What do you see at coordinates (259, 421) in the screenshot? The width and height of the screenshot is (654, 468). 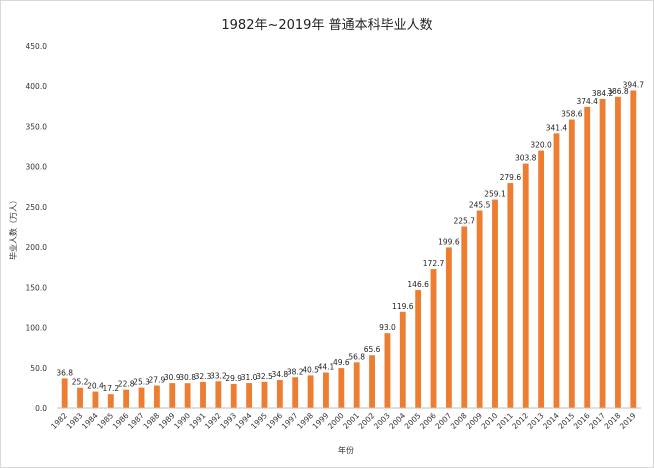 I see `x-tick-label: 1995` at bounding box center [259, 421].